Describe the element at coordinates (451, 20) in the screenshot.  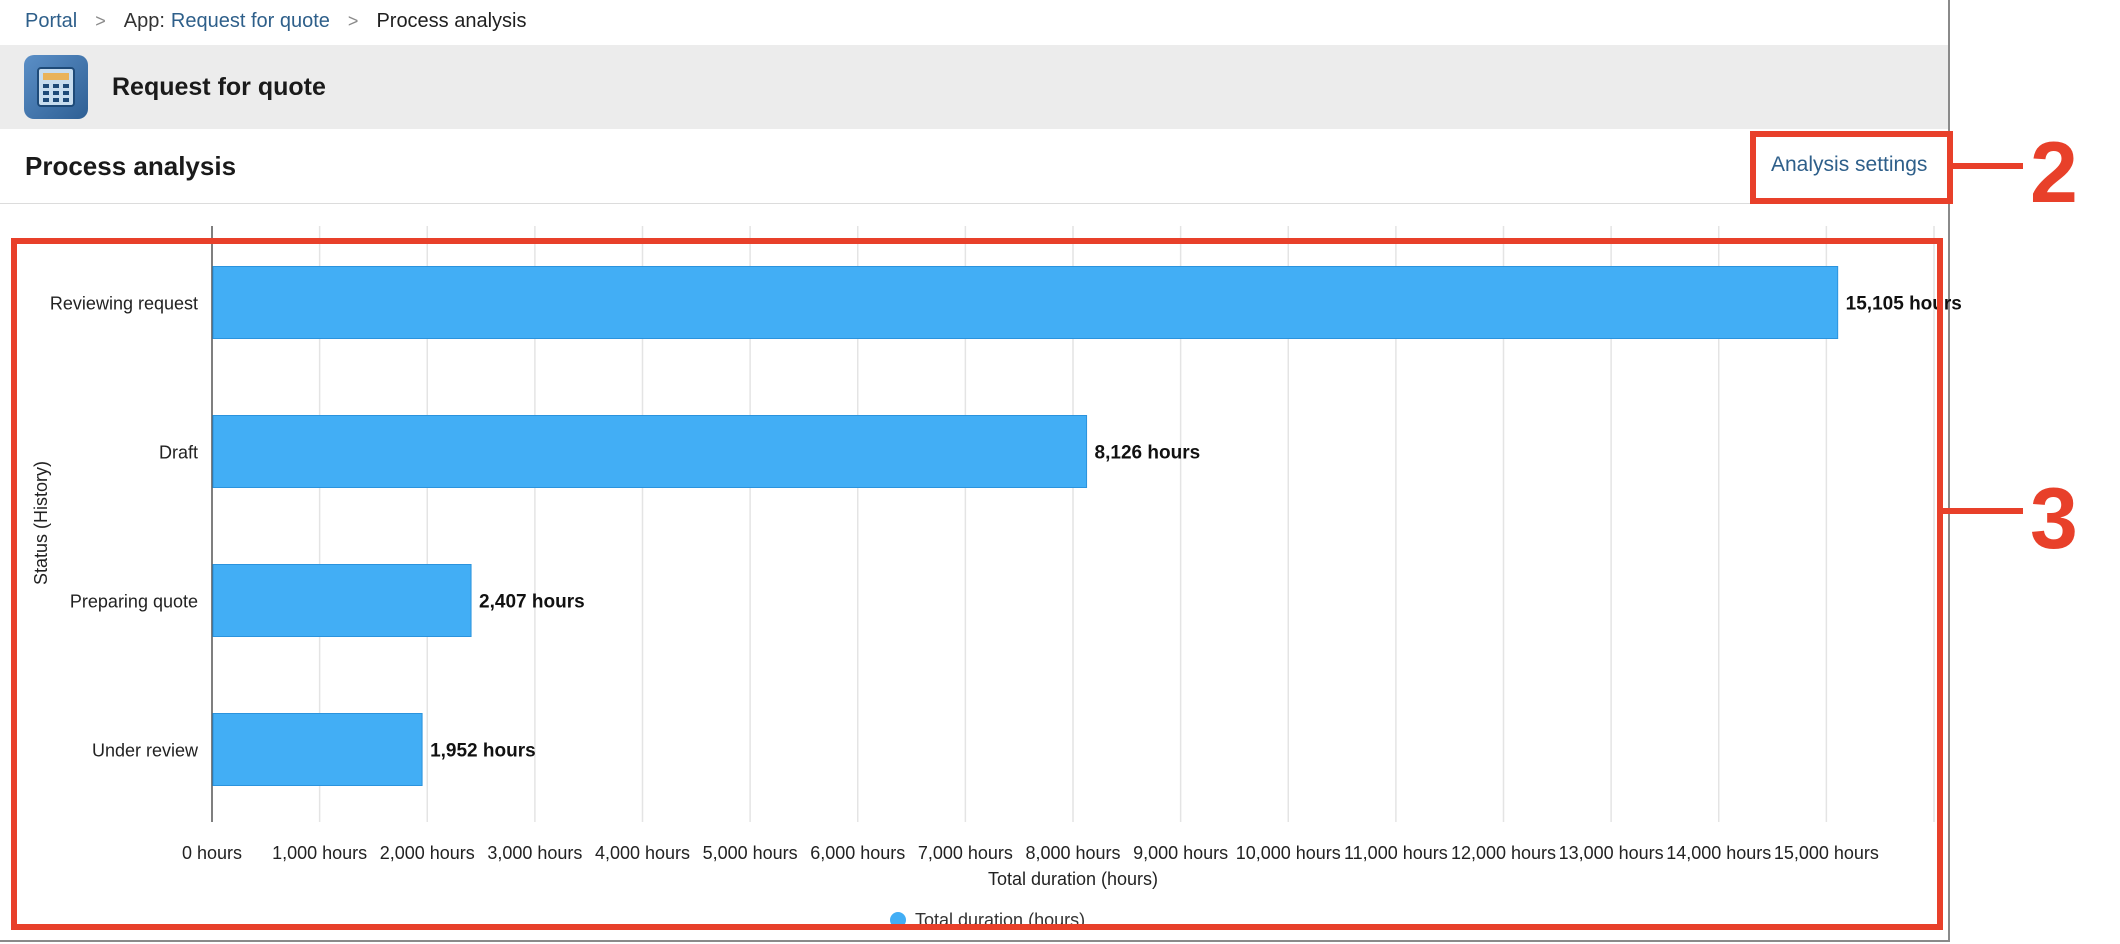
I see `breadcrumb-current: Process analysis` at that location.